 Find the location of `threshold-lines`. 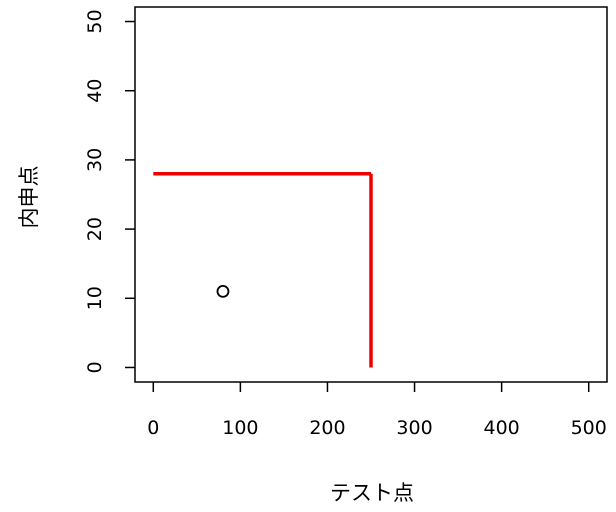

threshold-lines is located at coordinates (263, 269).